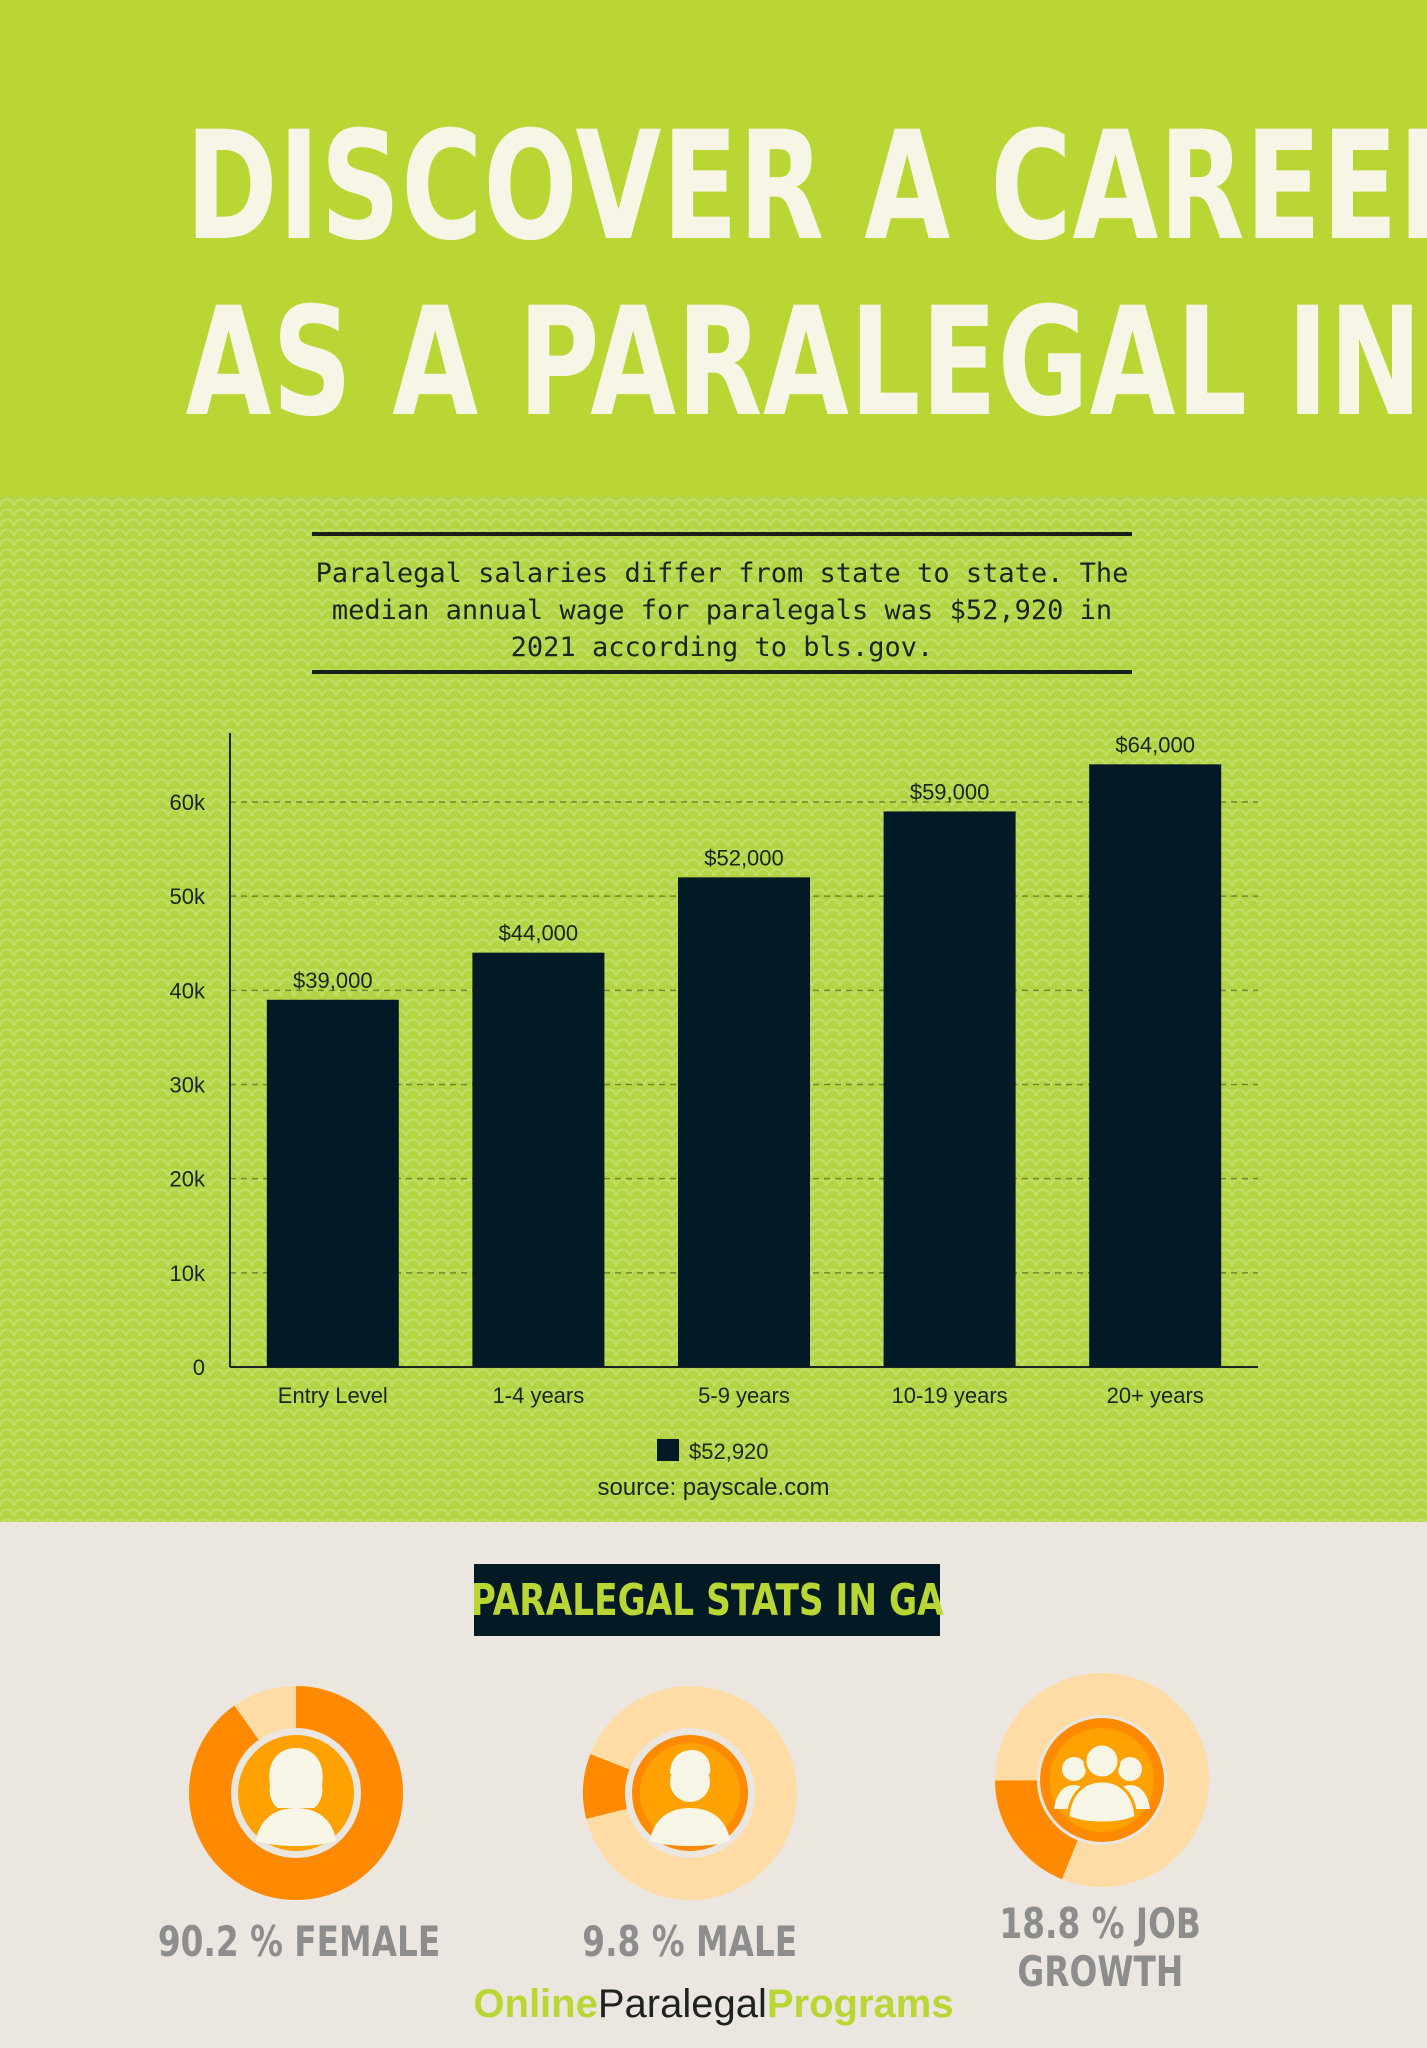 This screenshot has height=2048, width=1427. What do you see at coordinates (690, 1798) in the screenshot?
I see `male-person-icon` at bounding box center [690, 1798].